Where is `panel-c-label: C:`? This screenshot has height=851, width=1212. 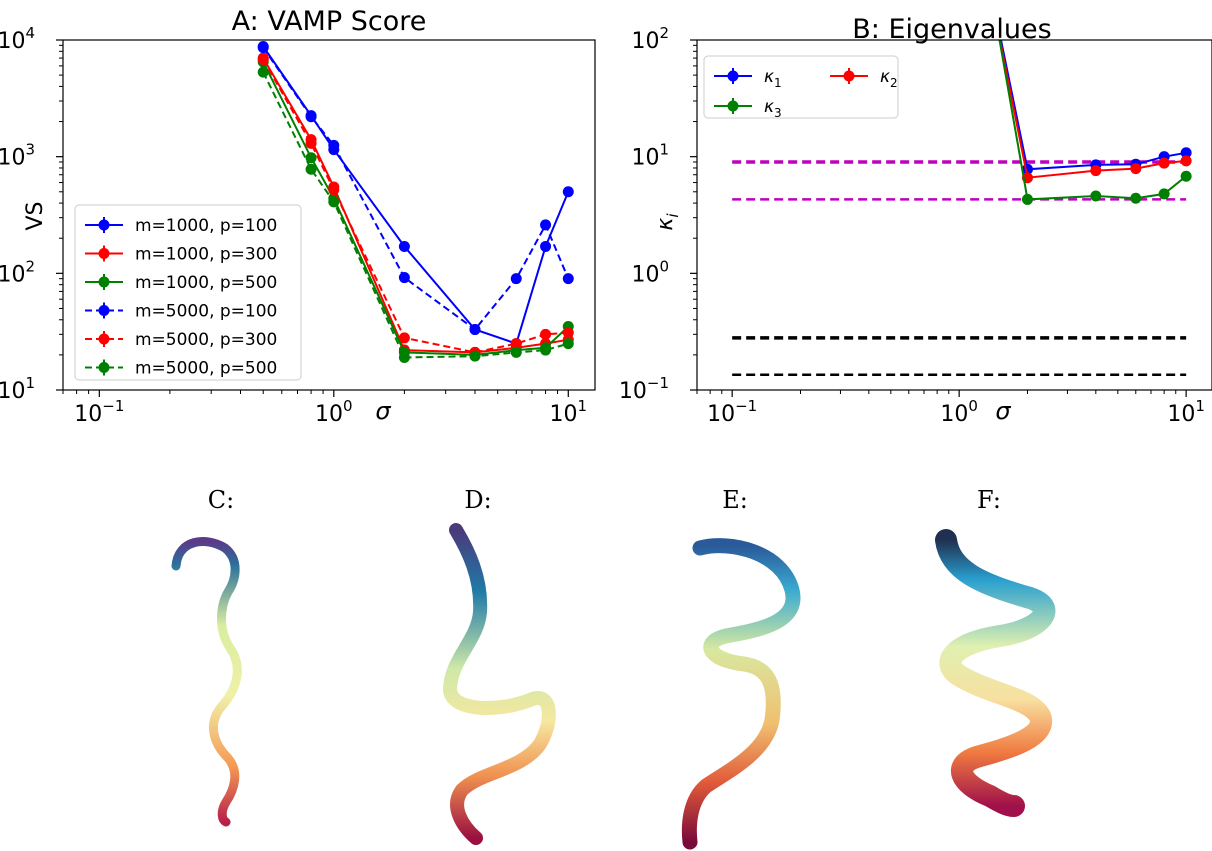 panel-c-label: C: is located at coordinates (221, 500).